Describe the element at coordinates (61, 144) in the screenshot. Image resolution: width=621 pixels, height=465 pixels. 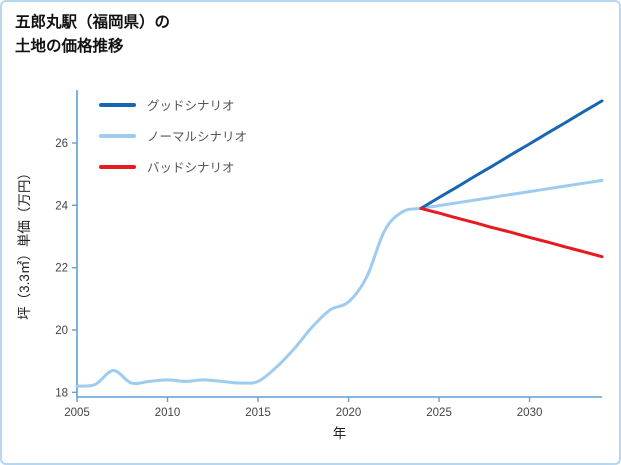
I see `y-tick-label: 26` at that location.